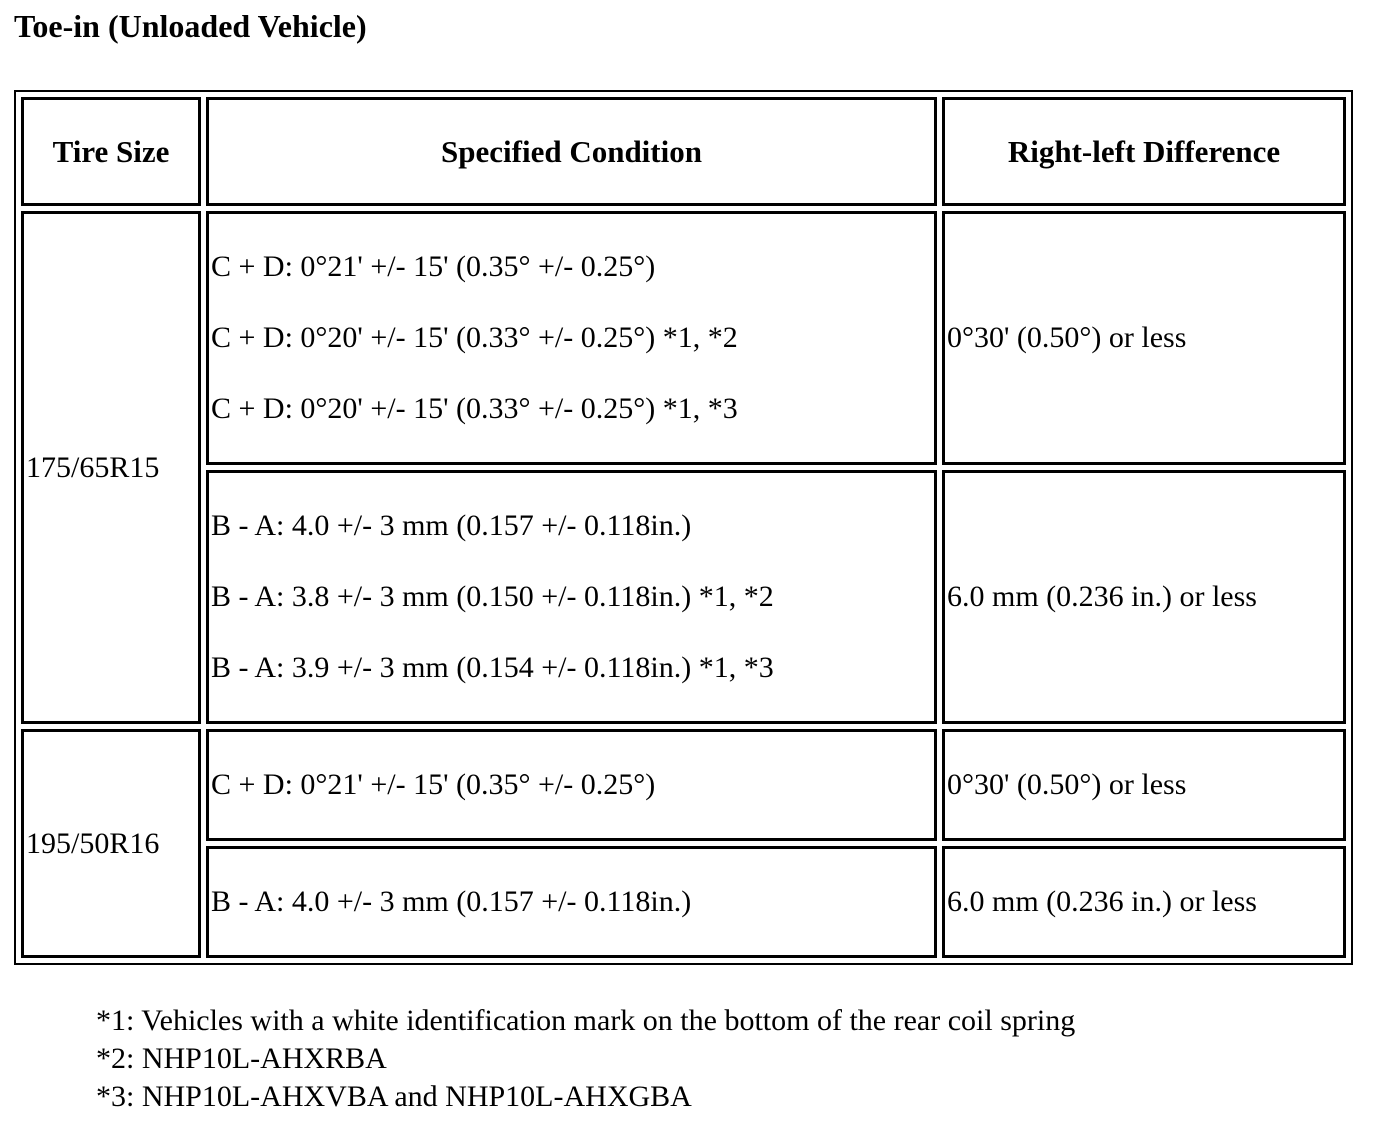  I want to click on col-header-tire-size: Tire Size, so click(111, 151).